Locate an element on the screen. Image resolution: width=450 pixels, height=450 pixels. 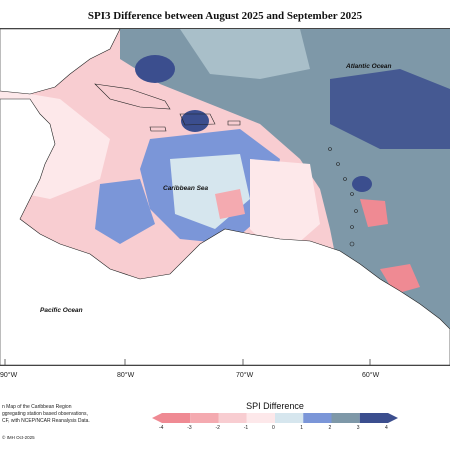
colorbar-tick-label: -2 is located at coordinates (217, 428).